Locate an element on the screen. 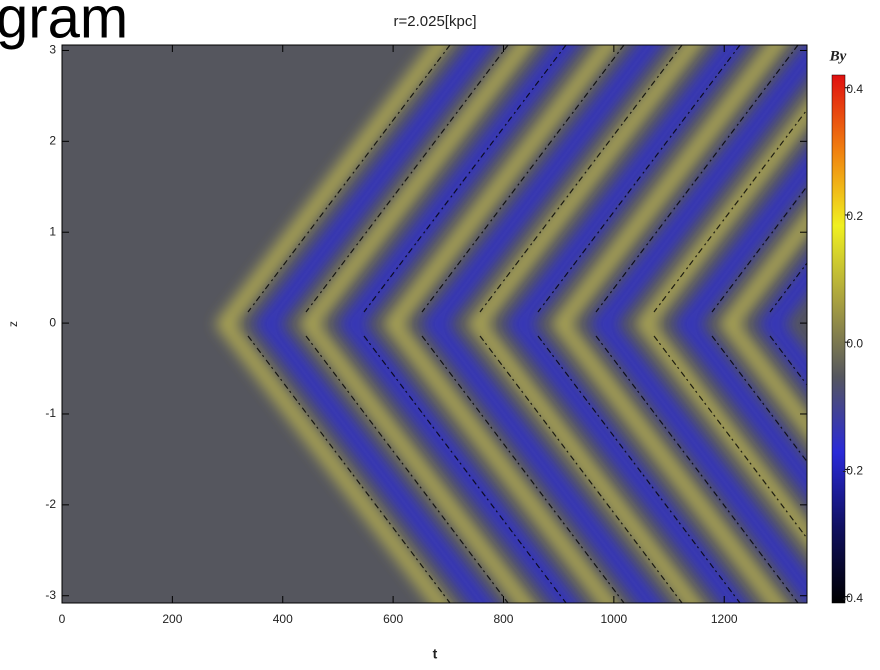  colorbar-tick-label: 0.2 is located at coordinates (854, 216).